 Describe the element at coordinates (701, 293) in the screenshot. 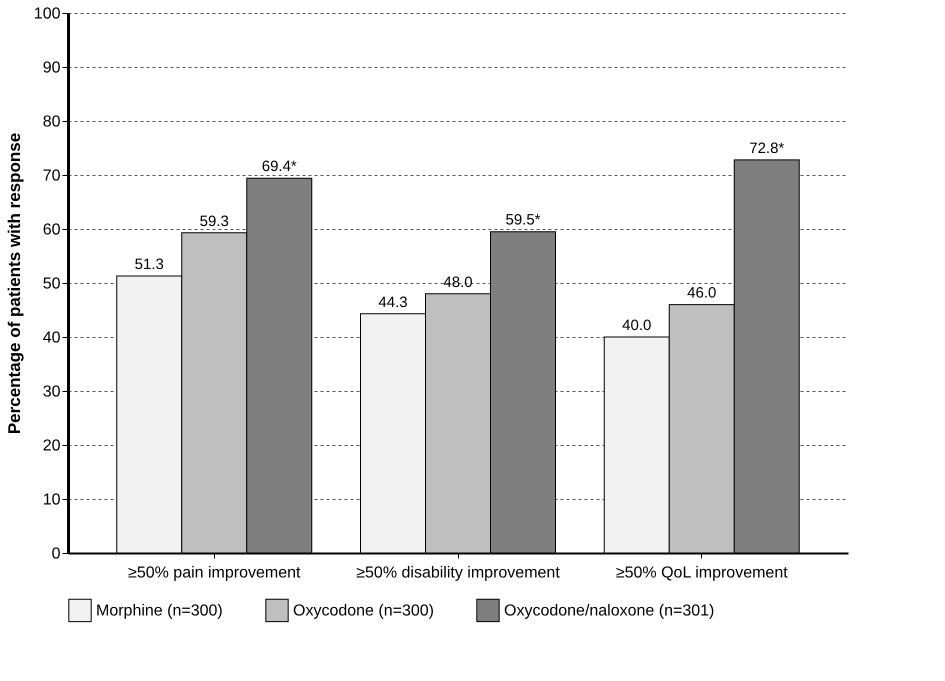

I see `data-label: 46.0` at that location.